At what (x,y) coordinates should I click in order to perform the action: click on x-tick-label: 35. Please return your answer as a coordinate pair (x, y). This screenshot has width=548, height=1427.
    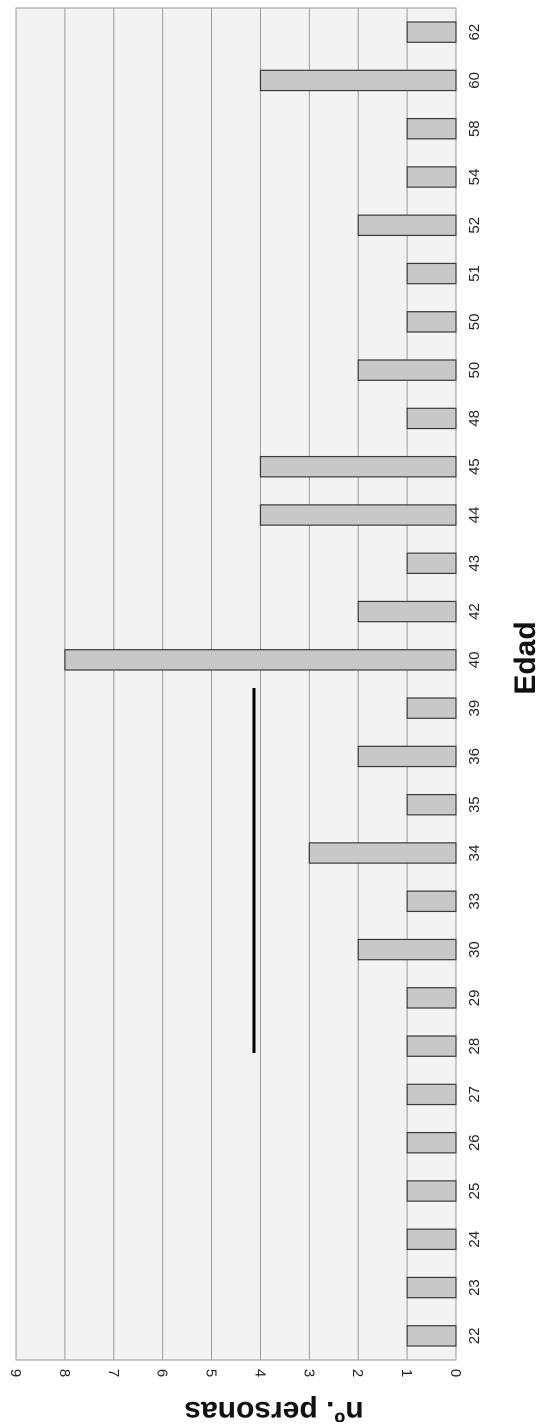
    Looking at the image, I should click on (474, 804).